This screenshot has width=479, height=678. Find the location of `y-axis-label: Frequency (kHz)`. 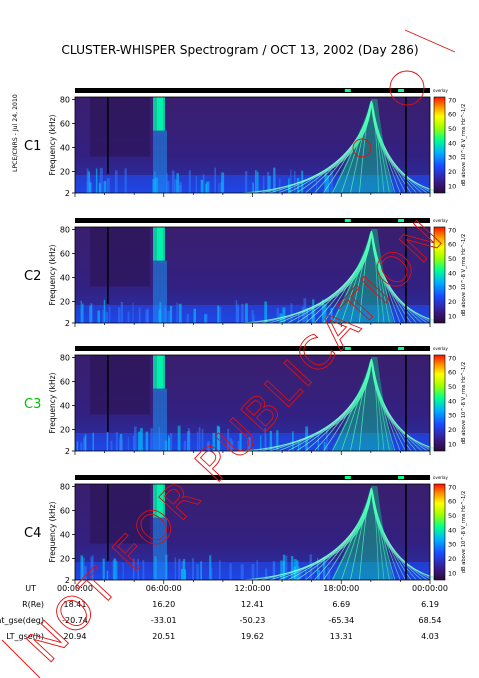

y-axis-label: Frequency (kHz) is located at coordinates (52, 531).